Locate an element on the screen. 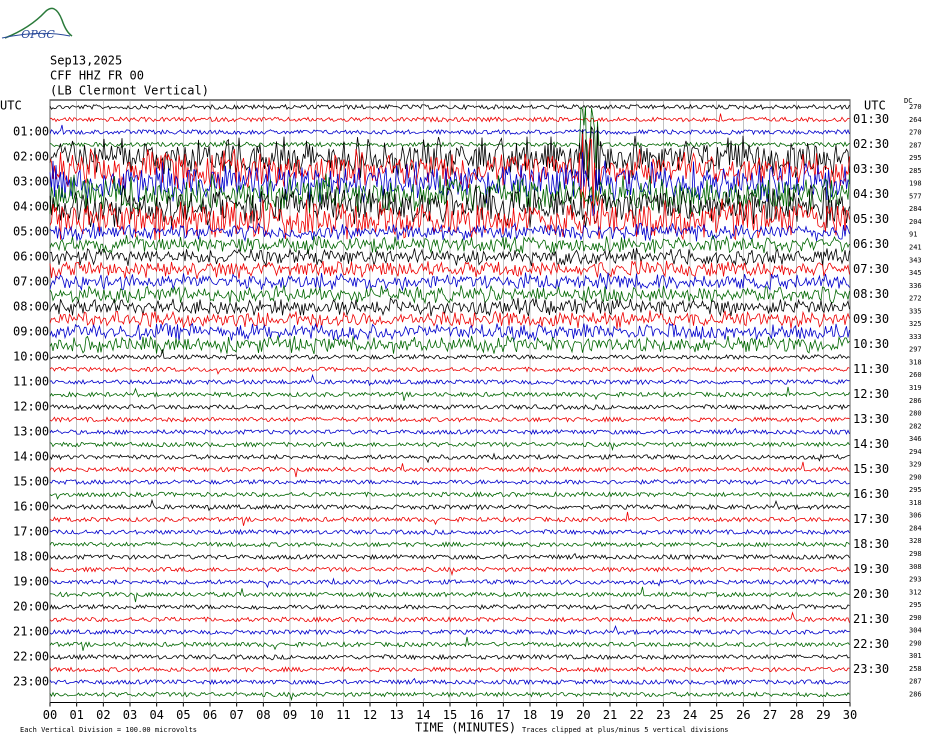 This screenshot has height=744, width=930. left-time-label: 22:00 is located at coordinates (31, 657).